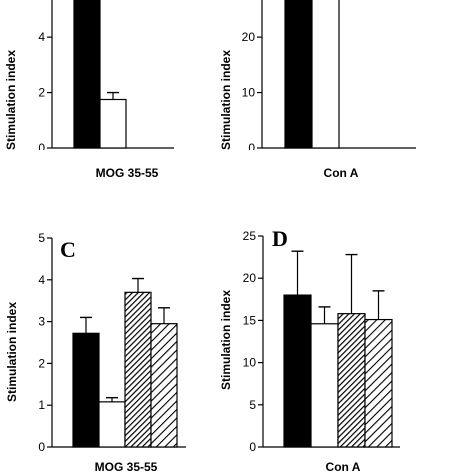 This screenshot has width=474, height=474. I want to click on panel-d-category-label: Con A, so click(343, 467).